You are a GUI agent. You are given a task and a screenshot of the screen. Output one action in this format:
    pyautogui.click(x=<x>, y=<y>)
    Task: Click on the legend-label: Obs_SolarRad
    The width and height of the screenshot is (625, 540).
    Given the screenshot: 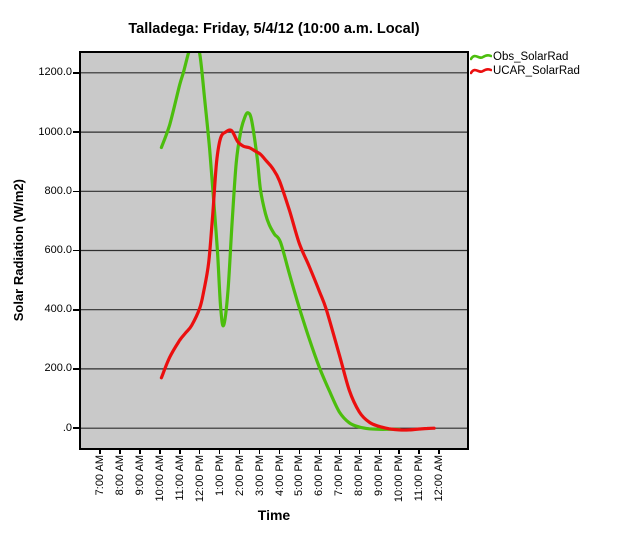 What is the action you would take?
    pyautogui.click(x=531, y=57)
    